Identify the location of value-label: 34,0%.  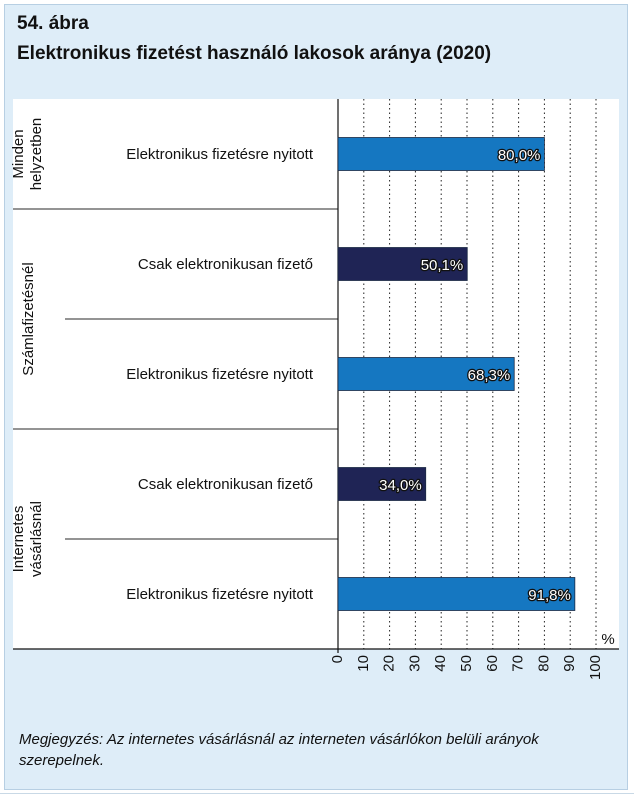
(400, 485).